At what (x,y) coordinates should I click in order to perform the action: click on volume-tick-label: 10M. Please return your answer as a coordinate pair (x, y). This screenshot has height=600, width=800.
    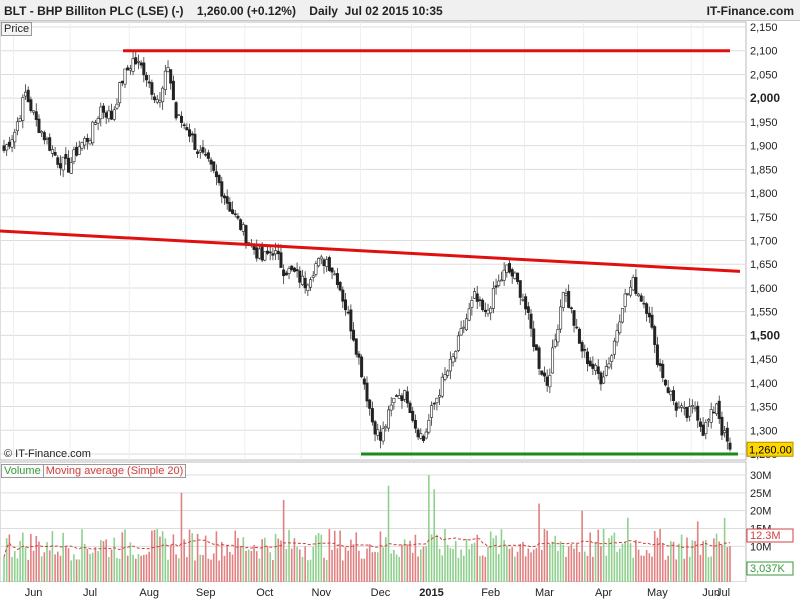
    Looking at the image, I should click on (760, 547).